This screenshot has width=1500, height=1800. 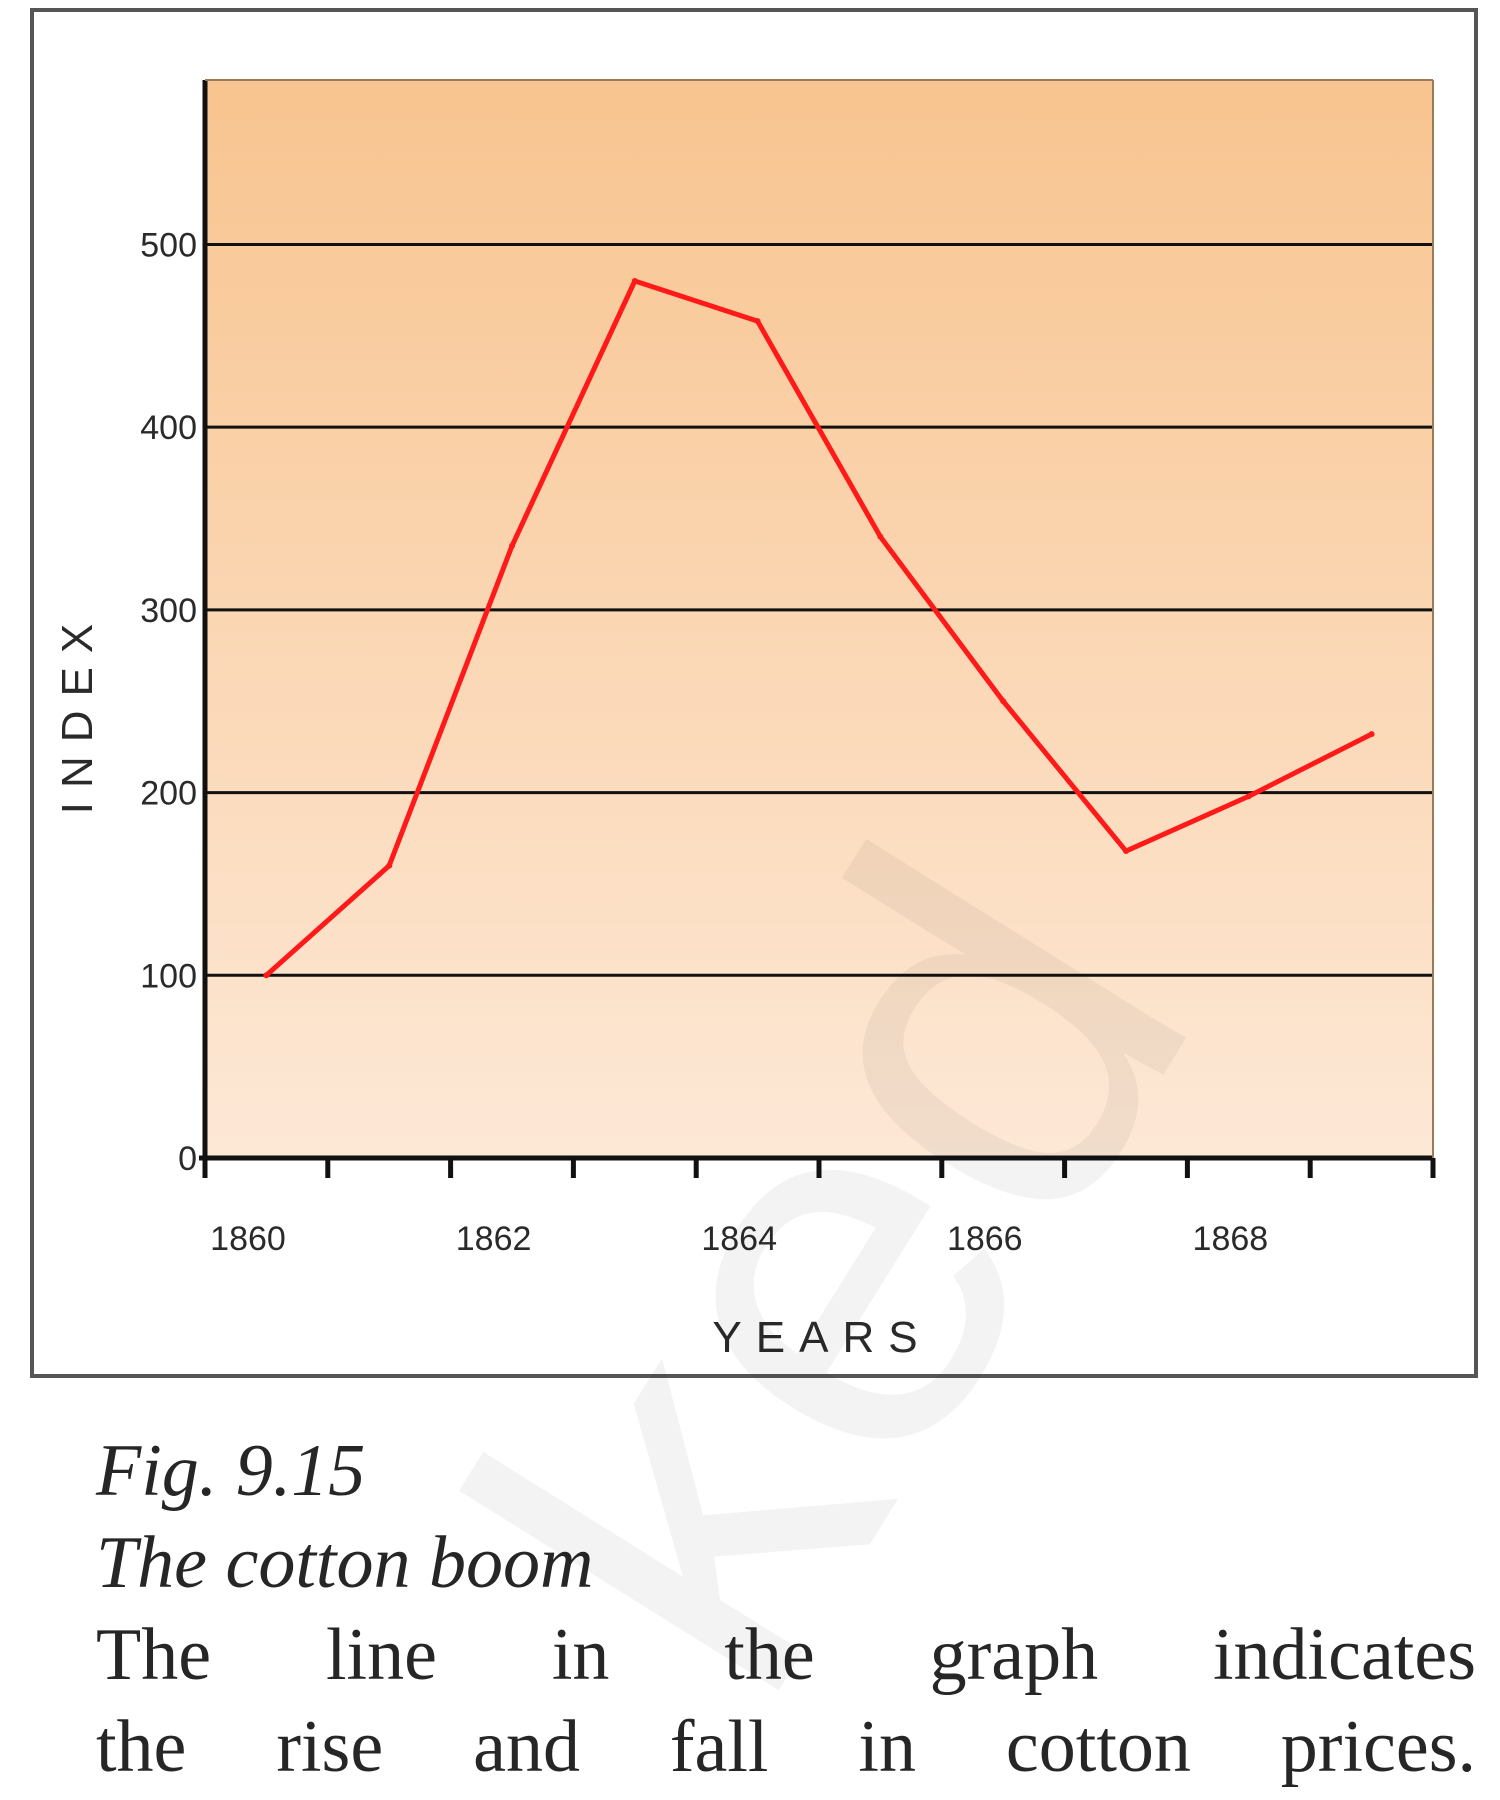 What do you see at coordinates (231, 1471) in the screenshot?
I see `figure-number: Fig. 9.15` at bounding box center [231, 1471].